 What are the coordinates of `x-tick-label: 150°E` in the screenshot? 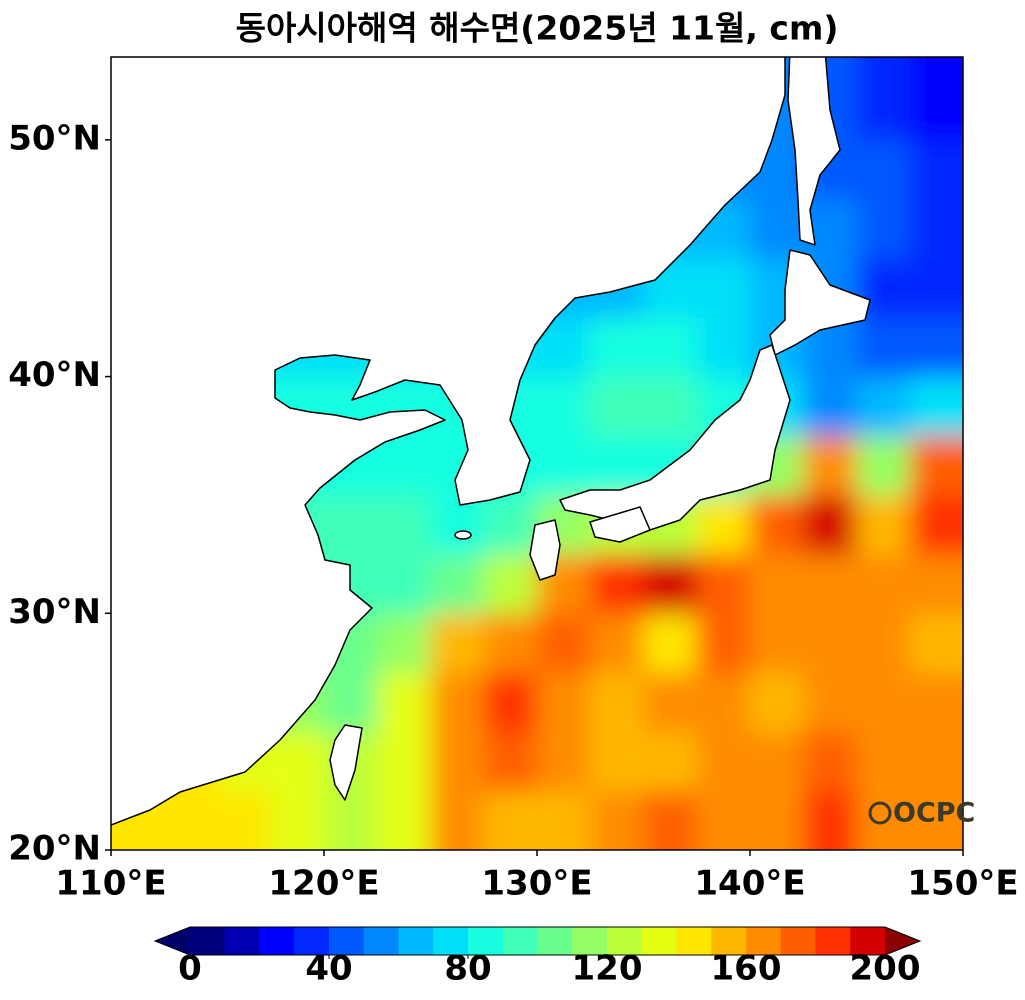 It's located at (962, 884).